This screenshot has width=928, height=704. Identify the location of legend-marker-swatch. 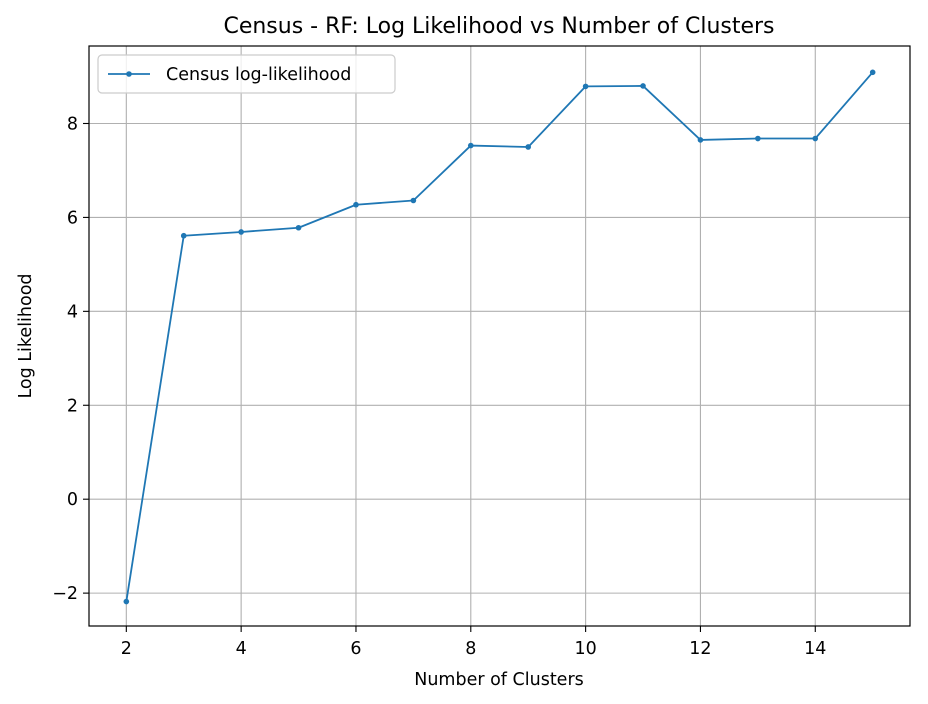
(129, 74).